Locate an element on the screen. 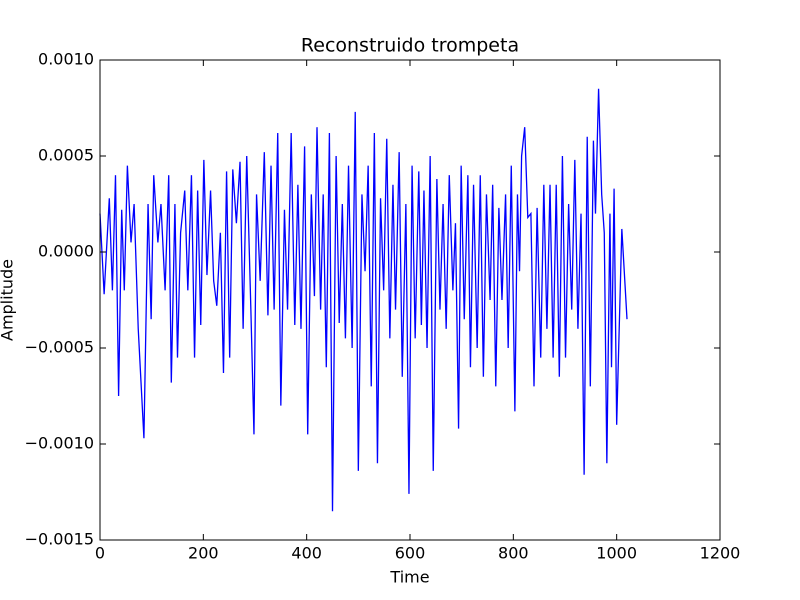 Image resolution: width=800 pixels, height=600 pixels. x-tick-label: 400 is located at coordinates (306, 553).